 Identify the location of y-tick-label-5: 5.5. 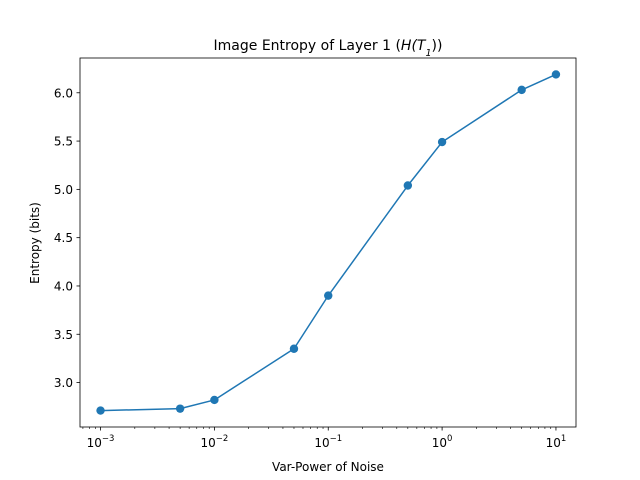
(63, 142).